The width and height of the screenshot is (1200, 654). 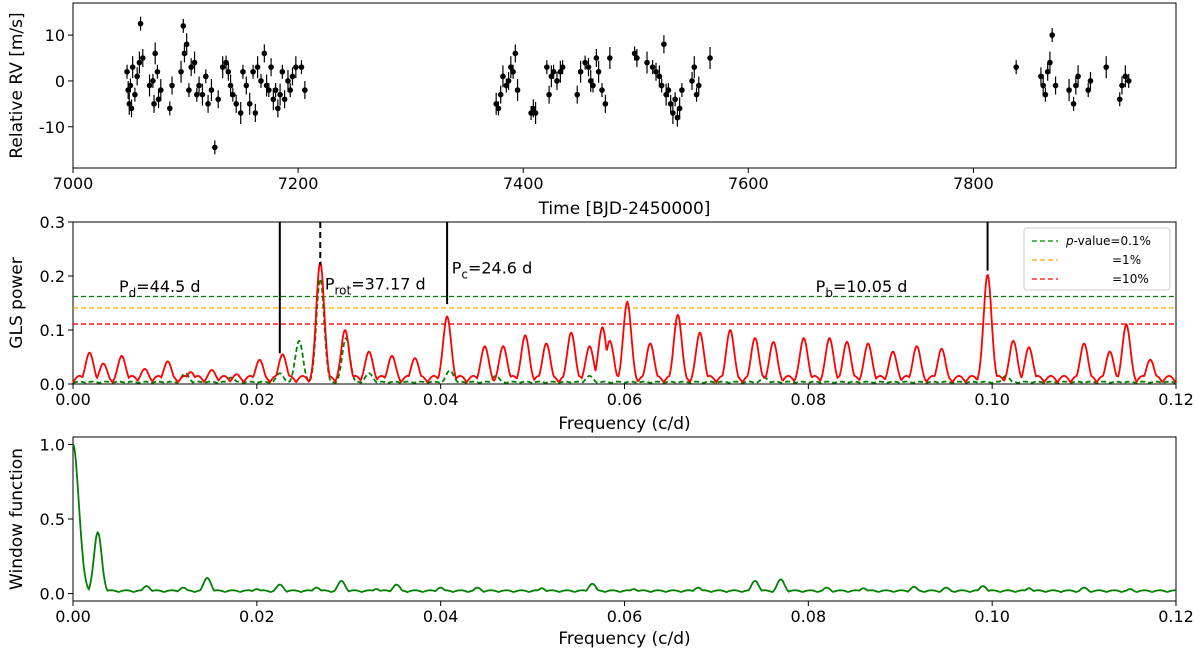 What do you see at coordinates (809, 399) in the screenshot?
I see `x-tick-label: 0.08` at bounding box center [809, 399].